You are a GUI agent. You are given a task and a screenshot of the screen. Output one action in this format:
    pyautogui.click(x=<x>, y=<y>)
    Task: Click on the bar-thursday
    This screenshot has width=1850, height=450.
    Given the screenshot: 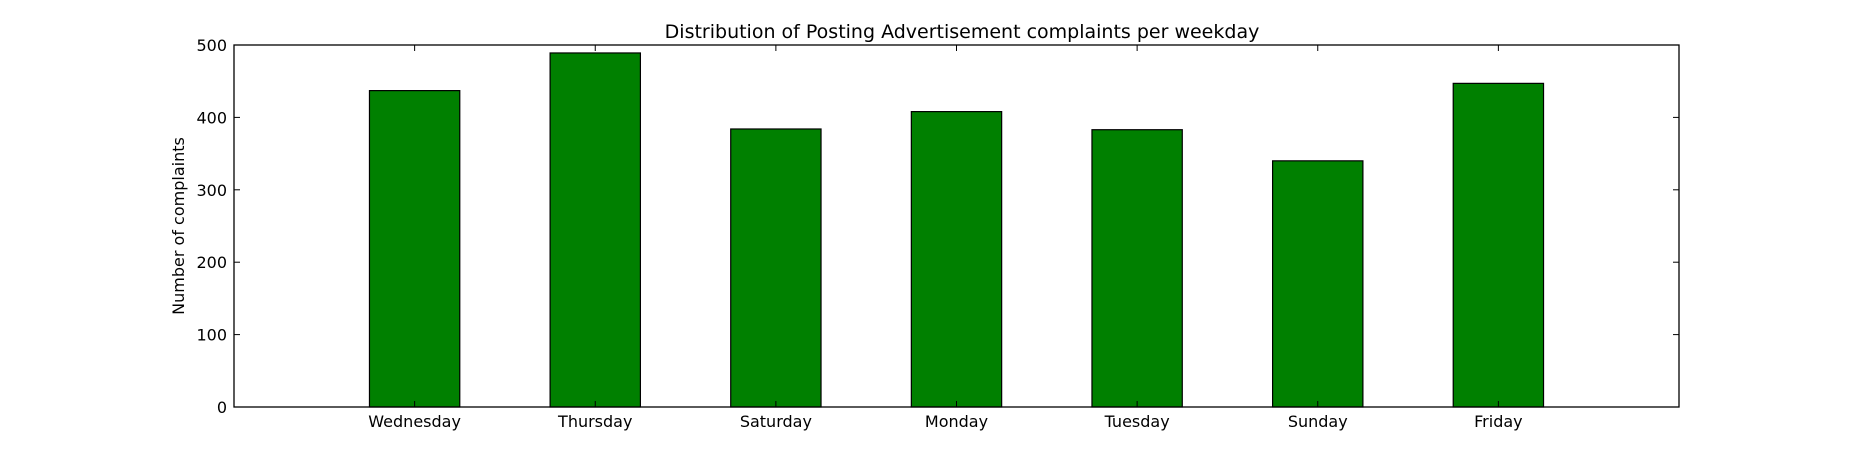 What is the action you would take?
    pyautogui.click(x=595, y=230)
    